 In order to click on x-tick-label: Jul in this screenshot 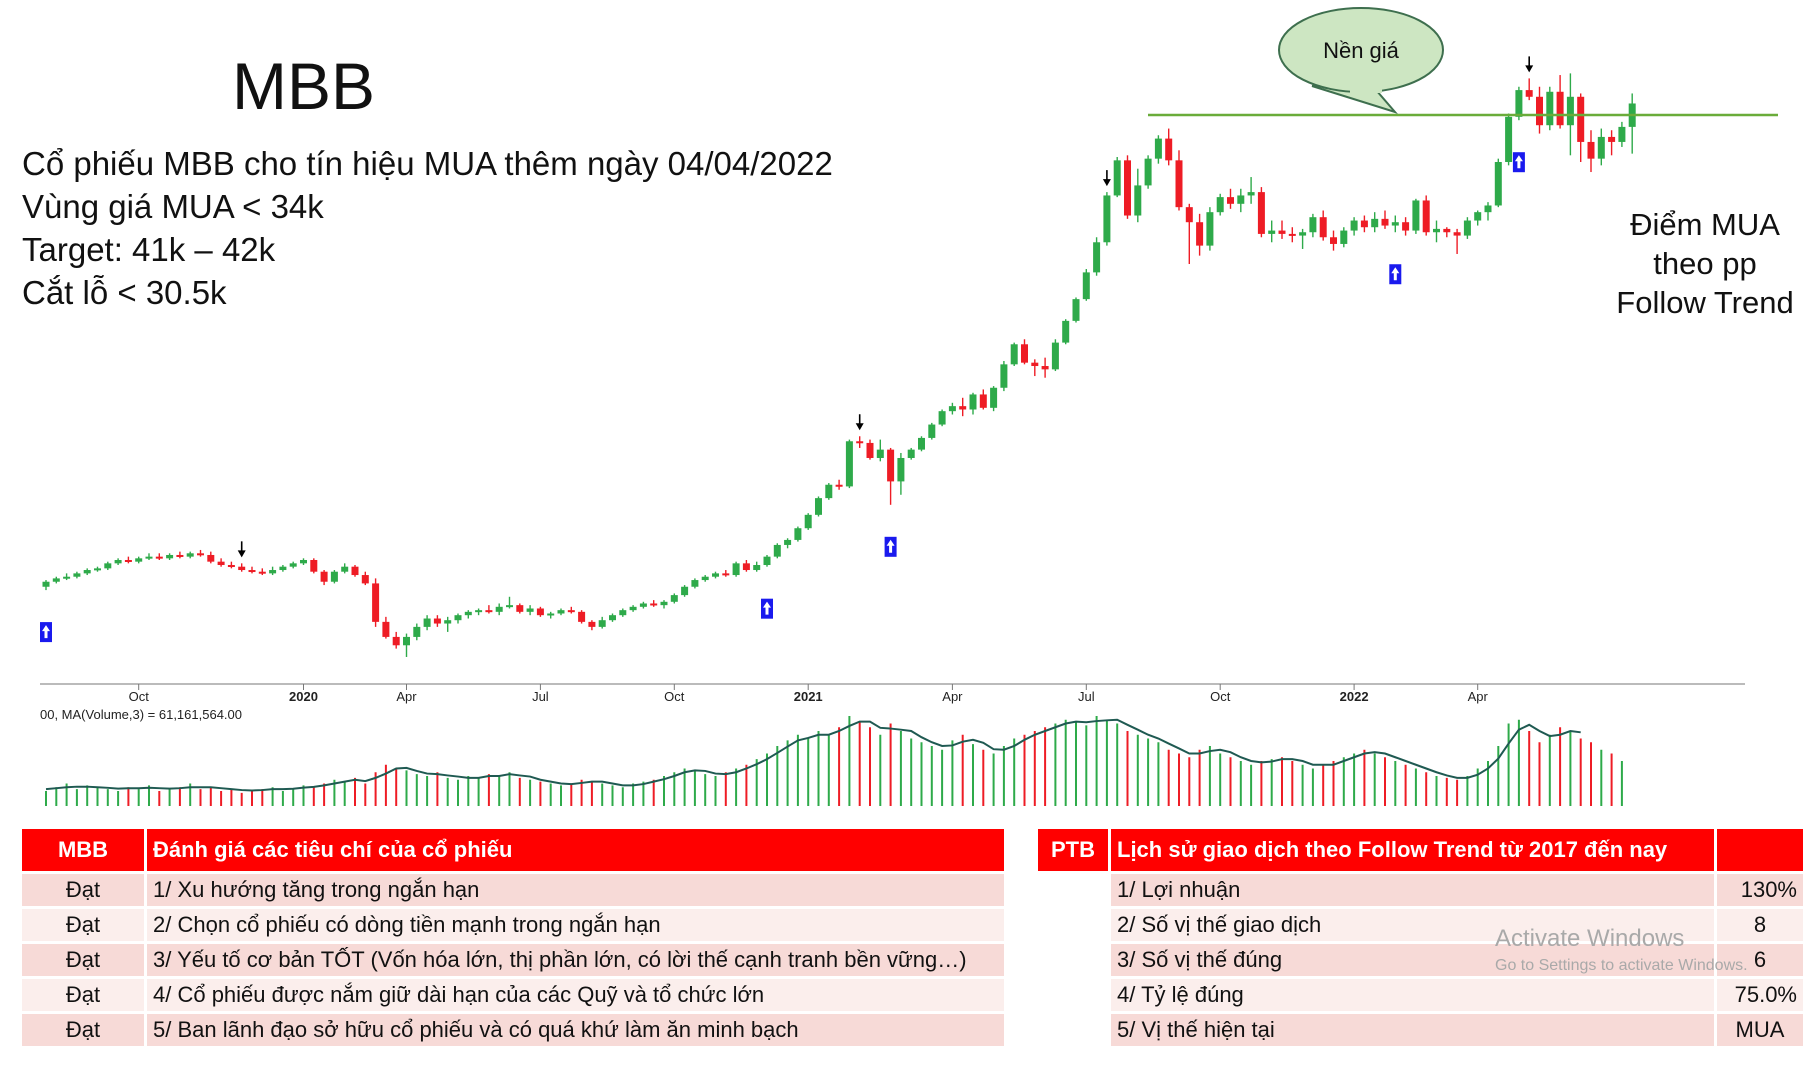, I will do `click(540, 696)`.